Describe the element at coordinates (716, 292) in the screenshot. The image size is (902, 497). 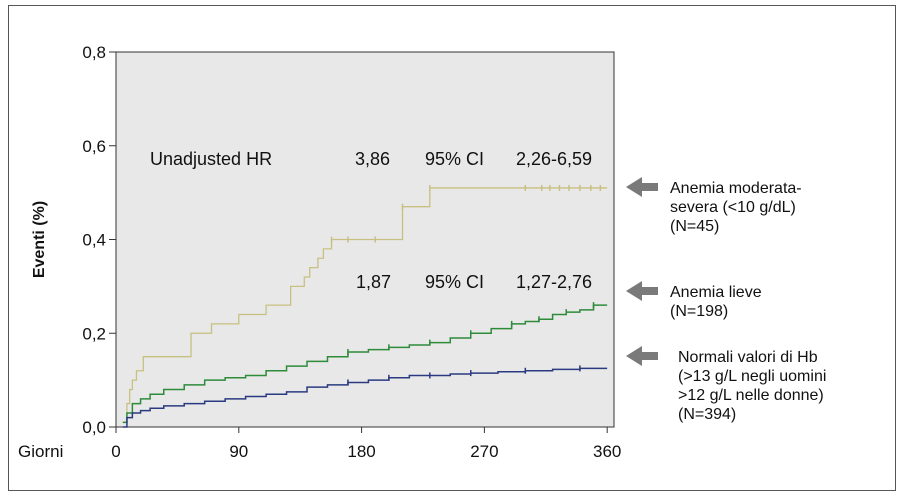
I see `legend-text: Anemia lieve` at that location.